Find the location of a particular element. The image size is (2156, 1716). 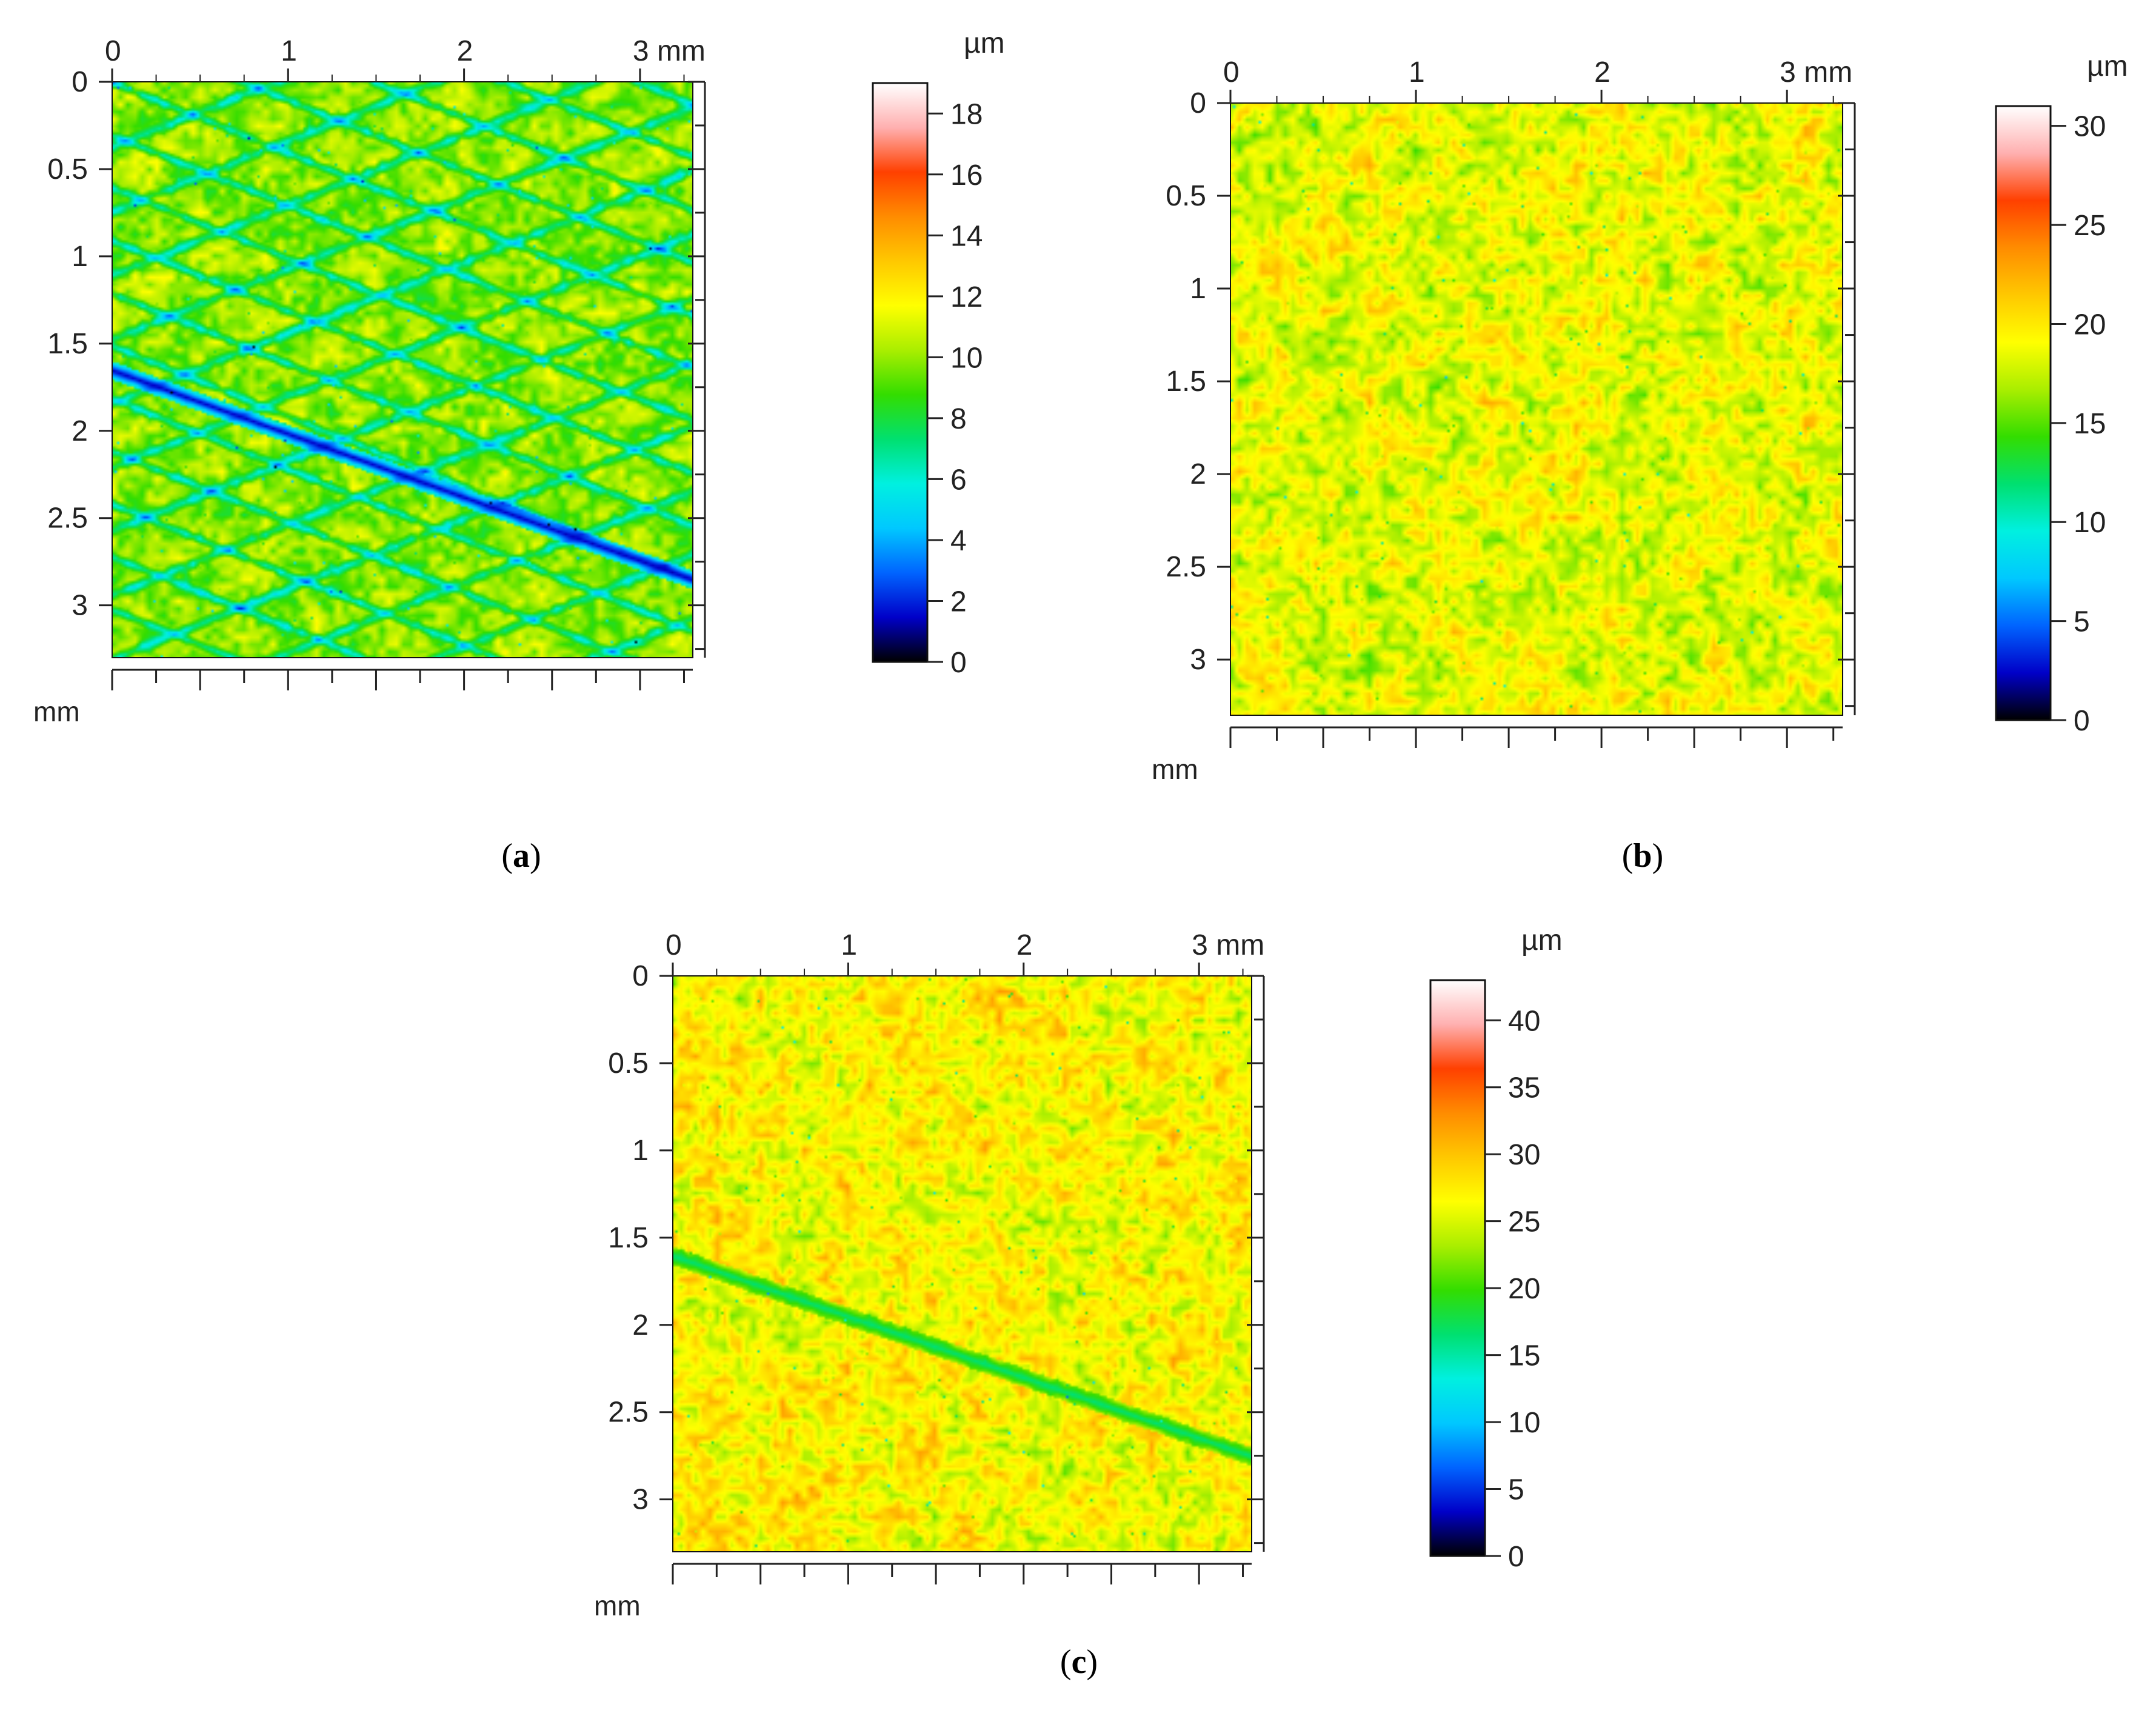

colorbar-tick-label: 18 is located at coordinates (966, 114).